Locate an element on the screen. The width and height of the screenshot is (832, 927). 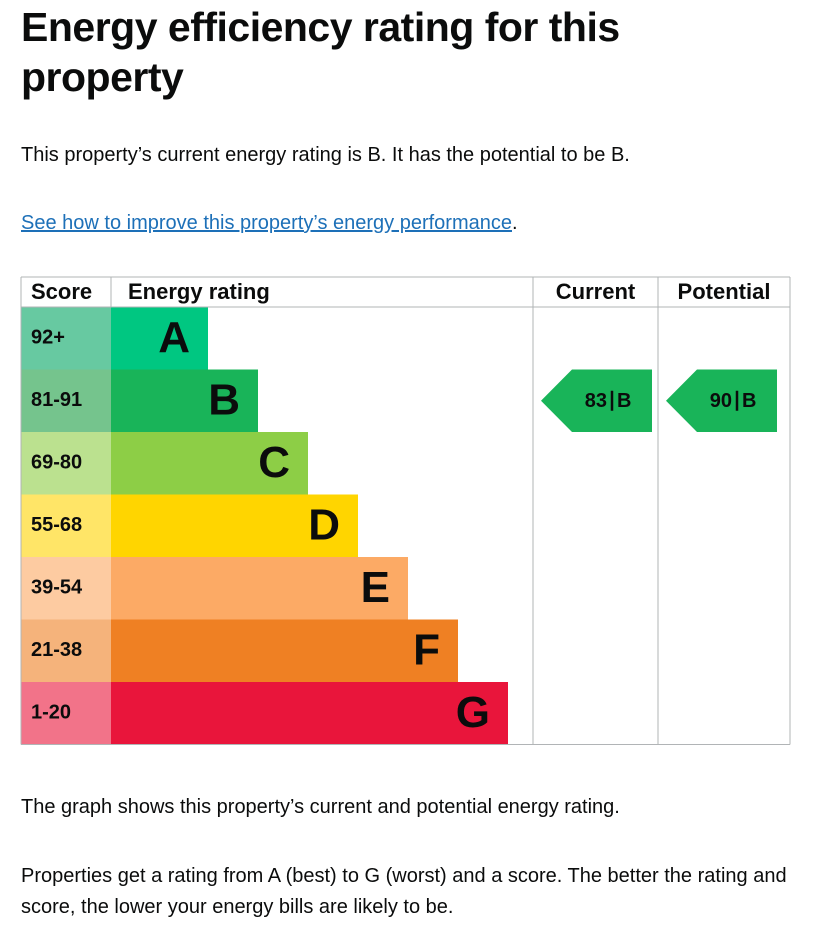
arrow-score: 90 is located at coordinates (721, 401).